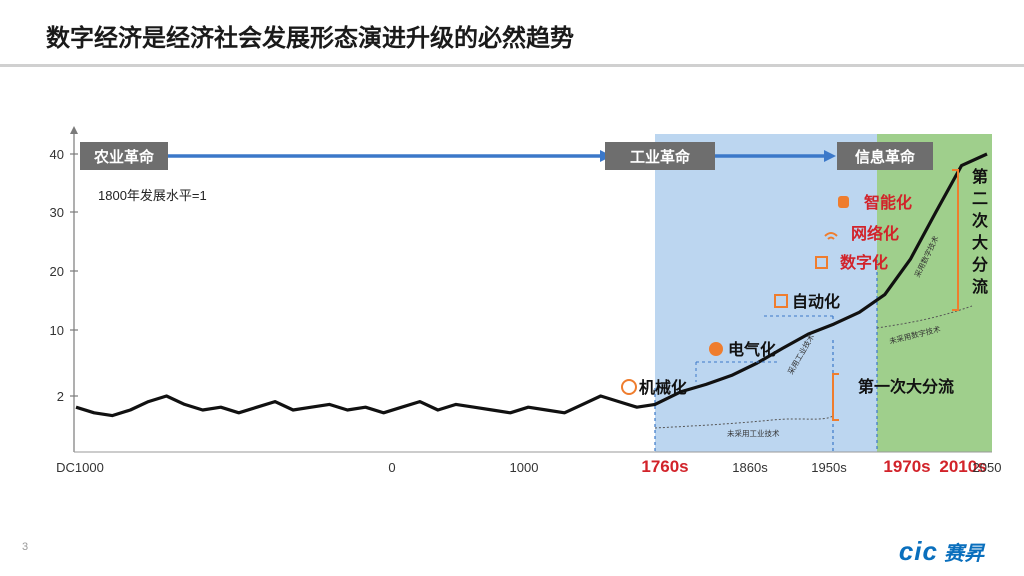 This screenshot has height=576, width=1024. Describe the element at coordinates (744, 422) in the screenshot. I see `curve-non-industrial` at that location.